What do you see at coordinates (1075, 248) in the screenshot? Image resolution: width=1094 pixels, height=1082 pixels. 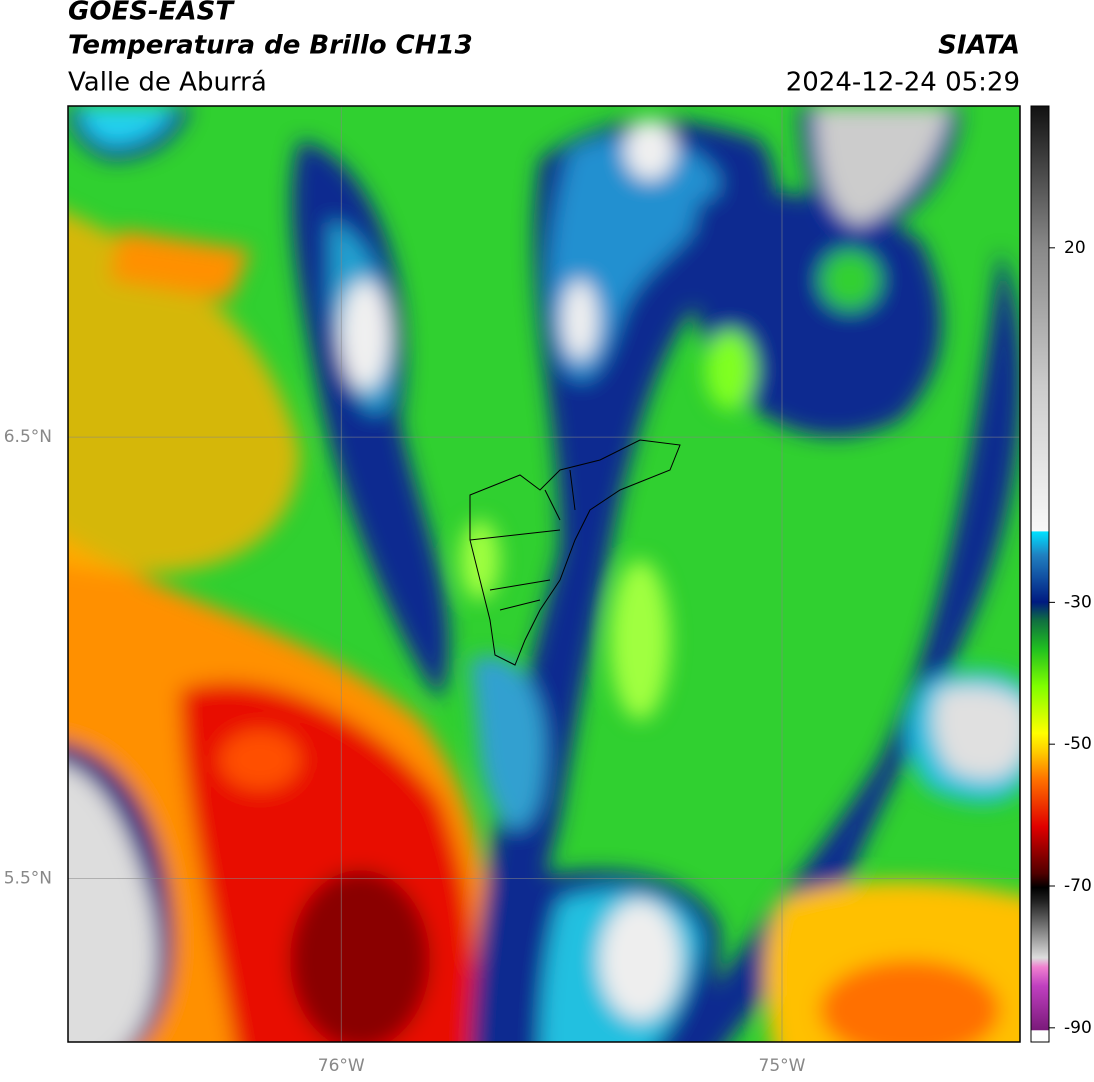 I see `colorbar-tick-label: 20` at bounding box center [1075, 248].